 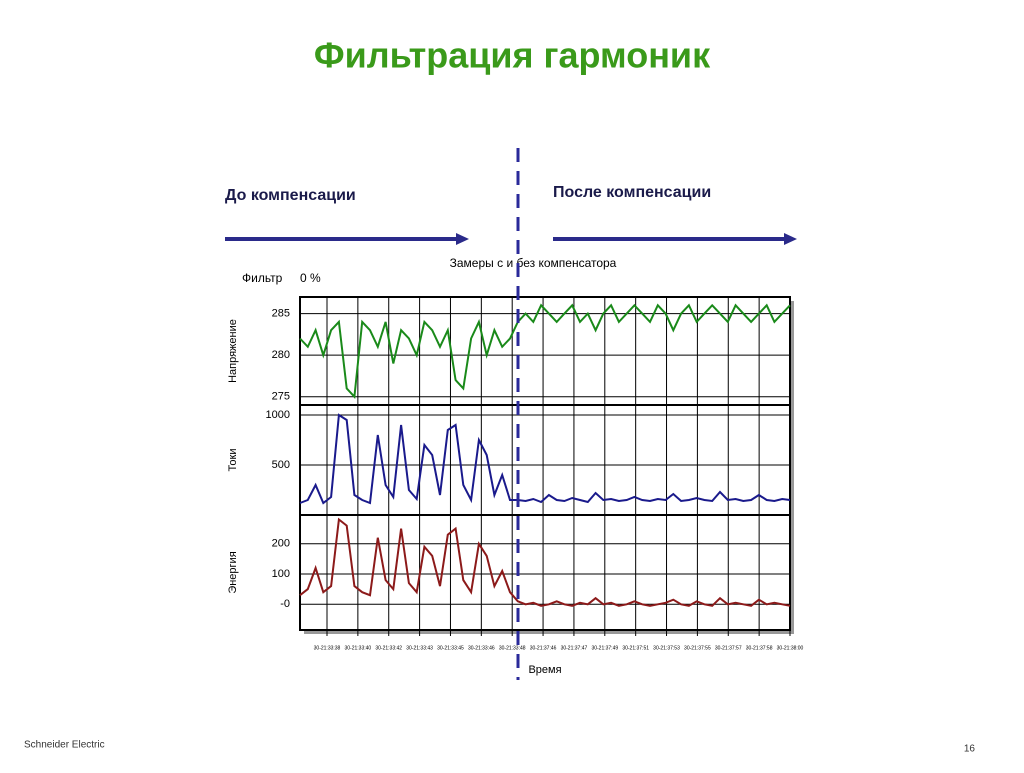 I want to click on x-tick-label: 30-21:33:40, so click(x=358, y=648).